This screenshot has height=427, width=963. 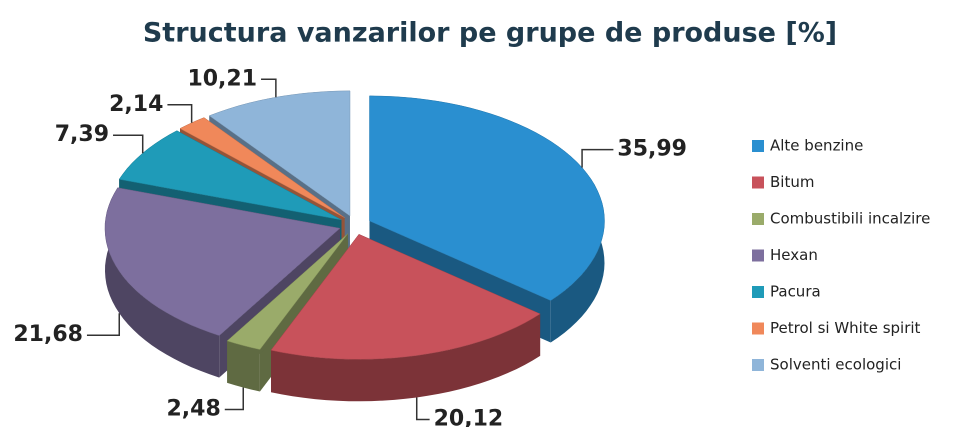 What do you see at coordinates (193, 409) in the screenshot?
I see `data-label: 2,48` at bounding box center [193, 409].